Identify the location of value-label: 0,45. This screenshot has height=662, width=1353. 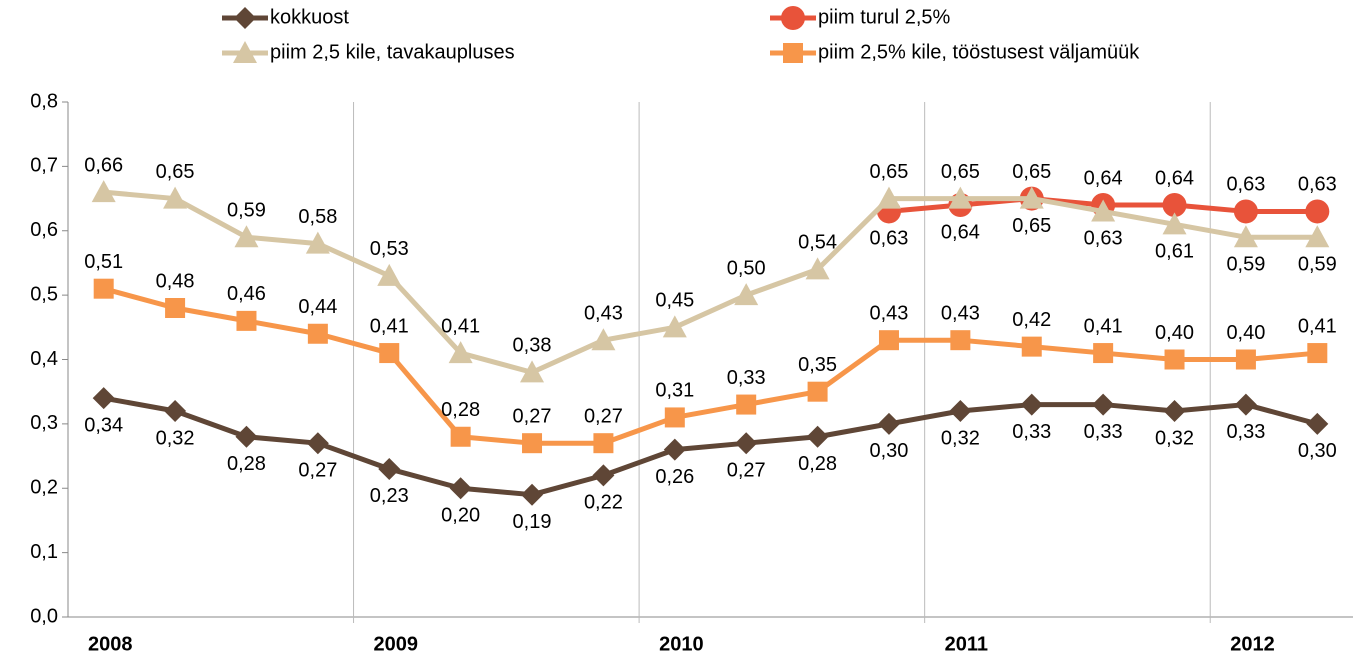
(674, 301).